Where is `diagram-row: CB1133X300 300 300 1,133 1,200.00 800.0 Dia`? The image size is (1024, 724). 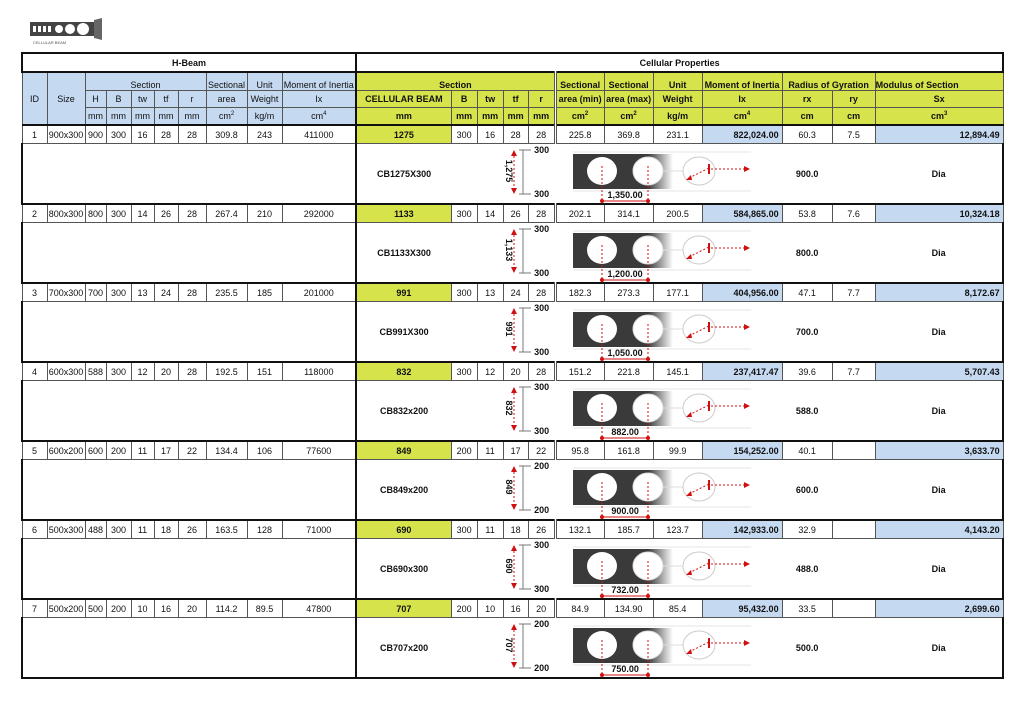
diagram-row: CB1133X300 300 300 1,133 1,200.00 800.0 Dia is located at coordinates (512, 253).